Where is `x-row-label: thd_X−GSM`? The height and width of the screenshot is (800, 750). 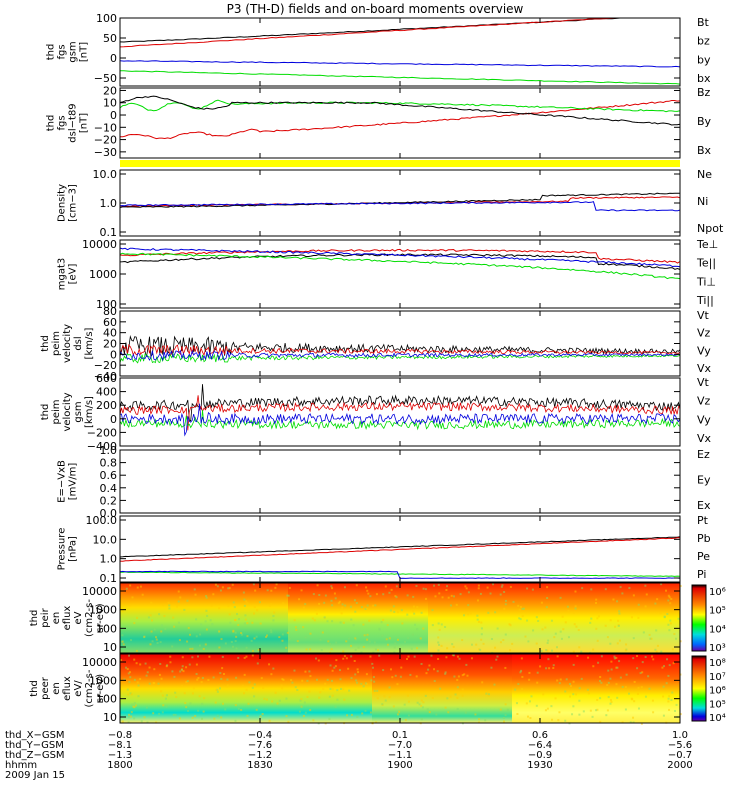 x-row-label: thd_X−GSM is located at coordinates (35, 735).